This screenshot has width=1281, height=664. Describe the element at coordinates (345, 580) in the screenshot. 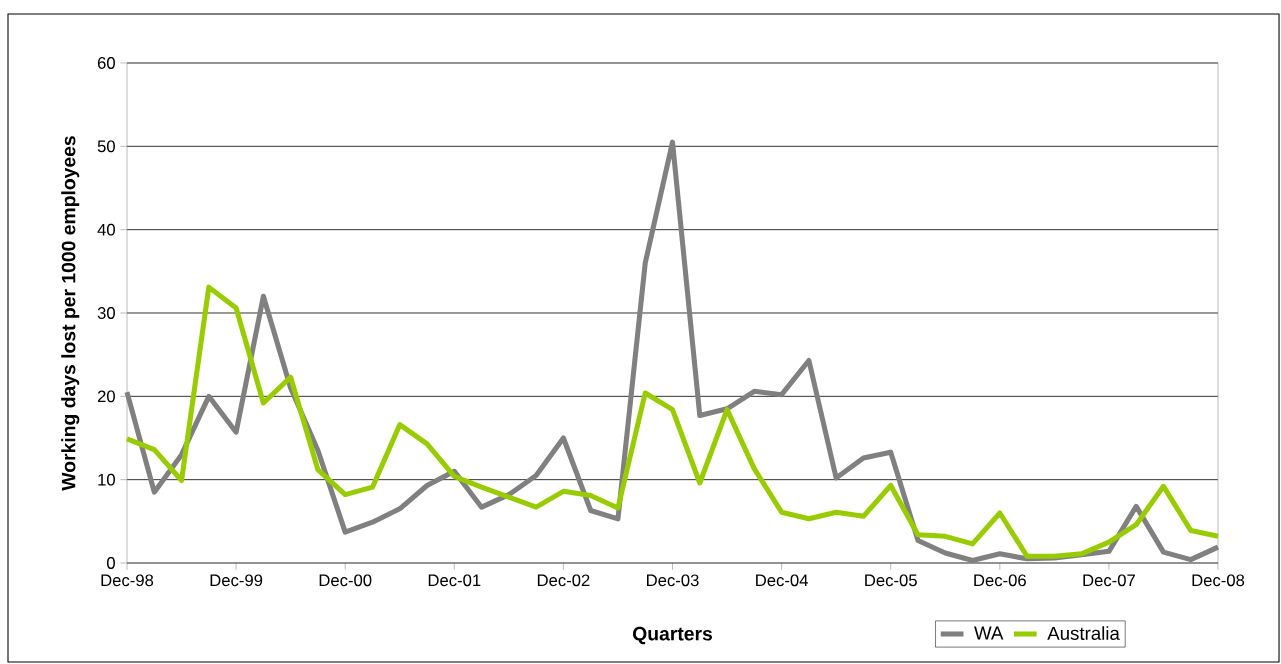

I see `x-tick-label: Dec-00` at that location.